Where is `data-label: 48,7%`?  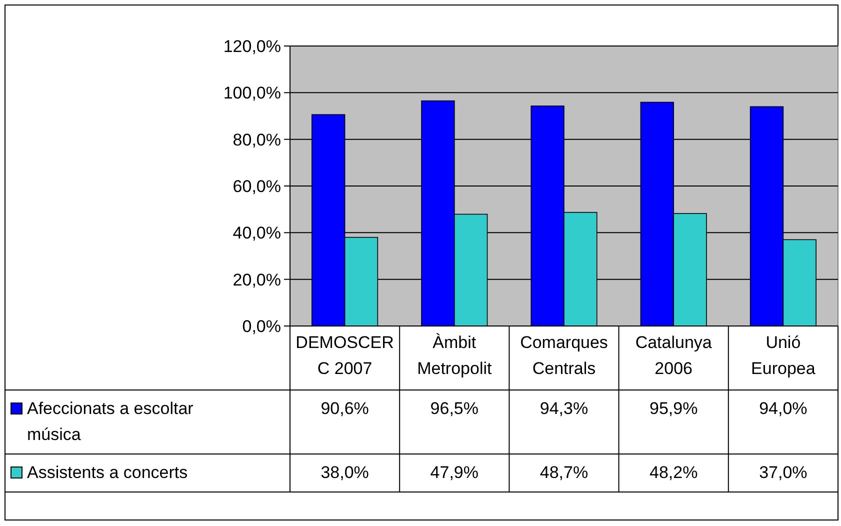 data-label: 48,7% is located at coordinates (564, 472).